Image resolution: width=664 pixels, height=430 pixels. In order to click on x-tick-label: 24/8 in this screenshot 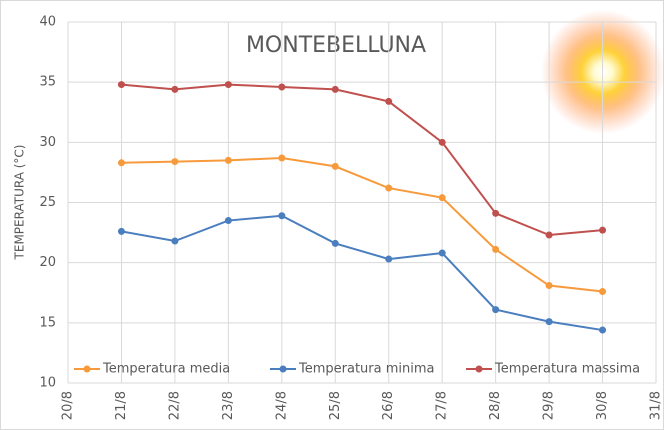, I will do `click(281, 405)`.